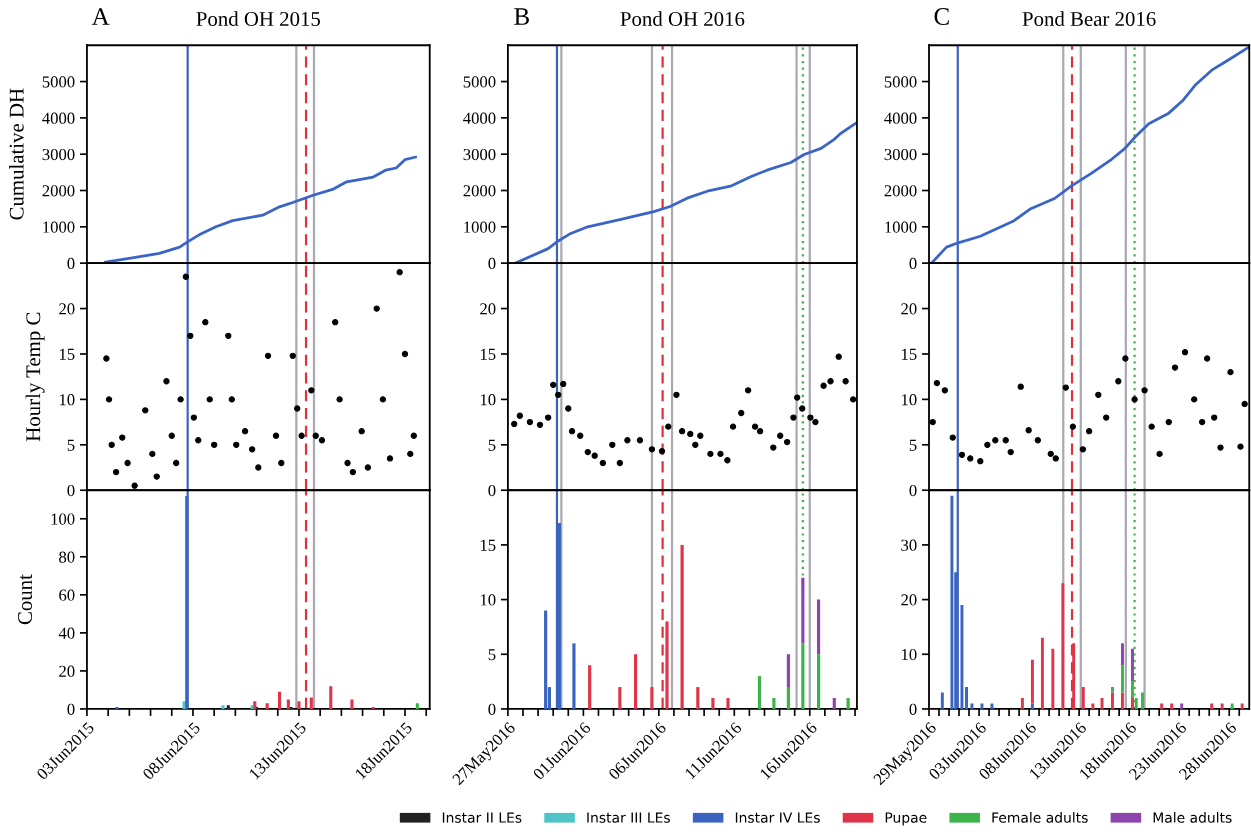  Describe the element at coordinates (777, 817) in the screenshot. I see `legend-label: Instar IV LEs` at that location.